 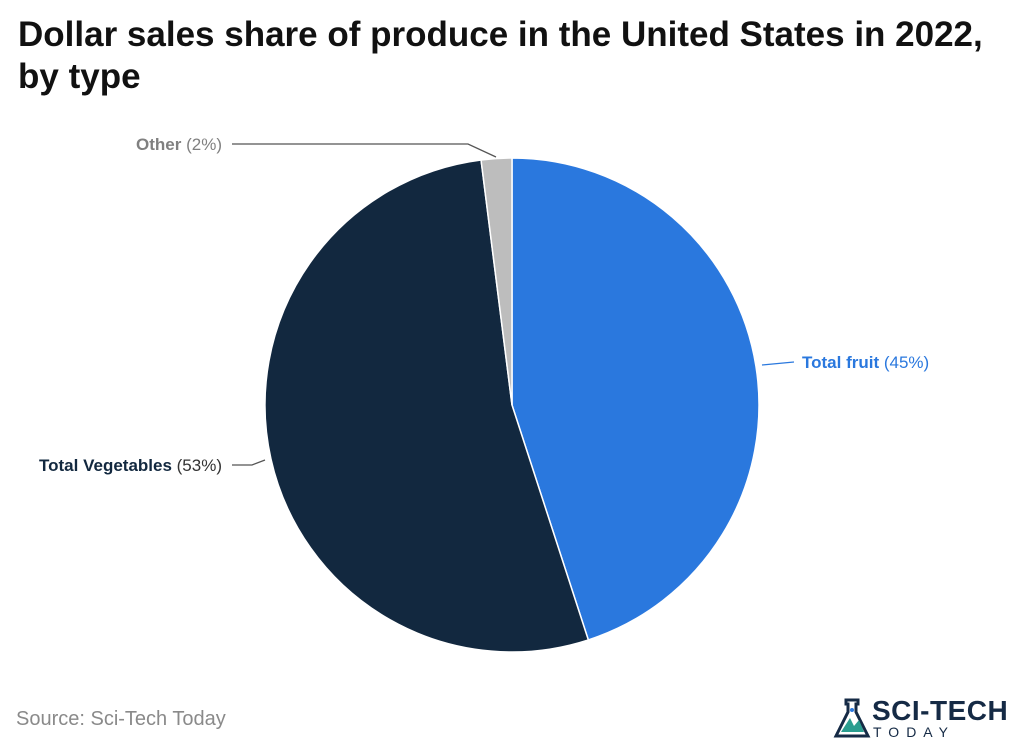 I want to click on logo-text: SCI-TECH, so click(x=940, y=710).